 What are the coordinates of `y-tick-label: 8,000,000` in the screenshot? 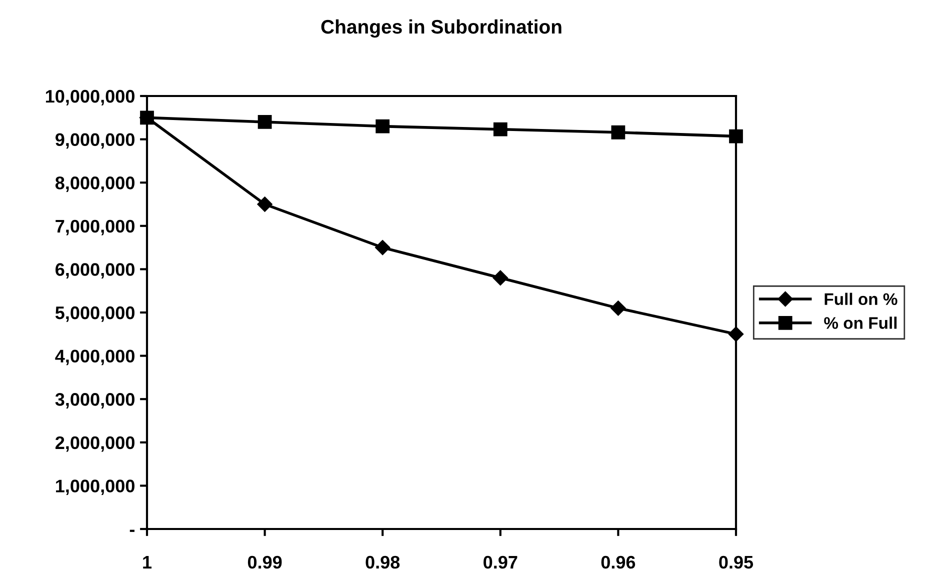 It's located at (94, 184).